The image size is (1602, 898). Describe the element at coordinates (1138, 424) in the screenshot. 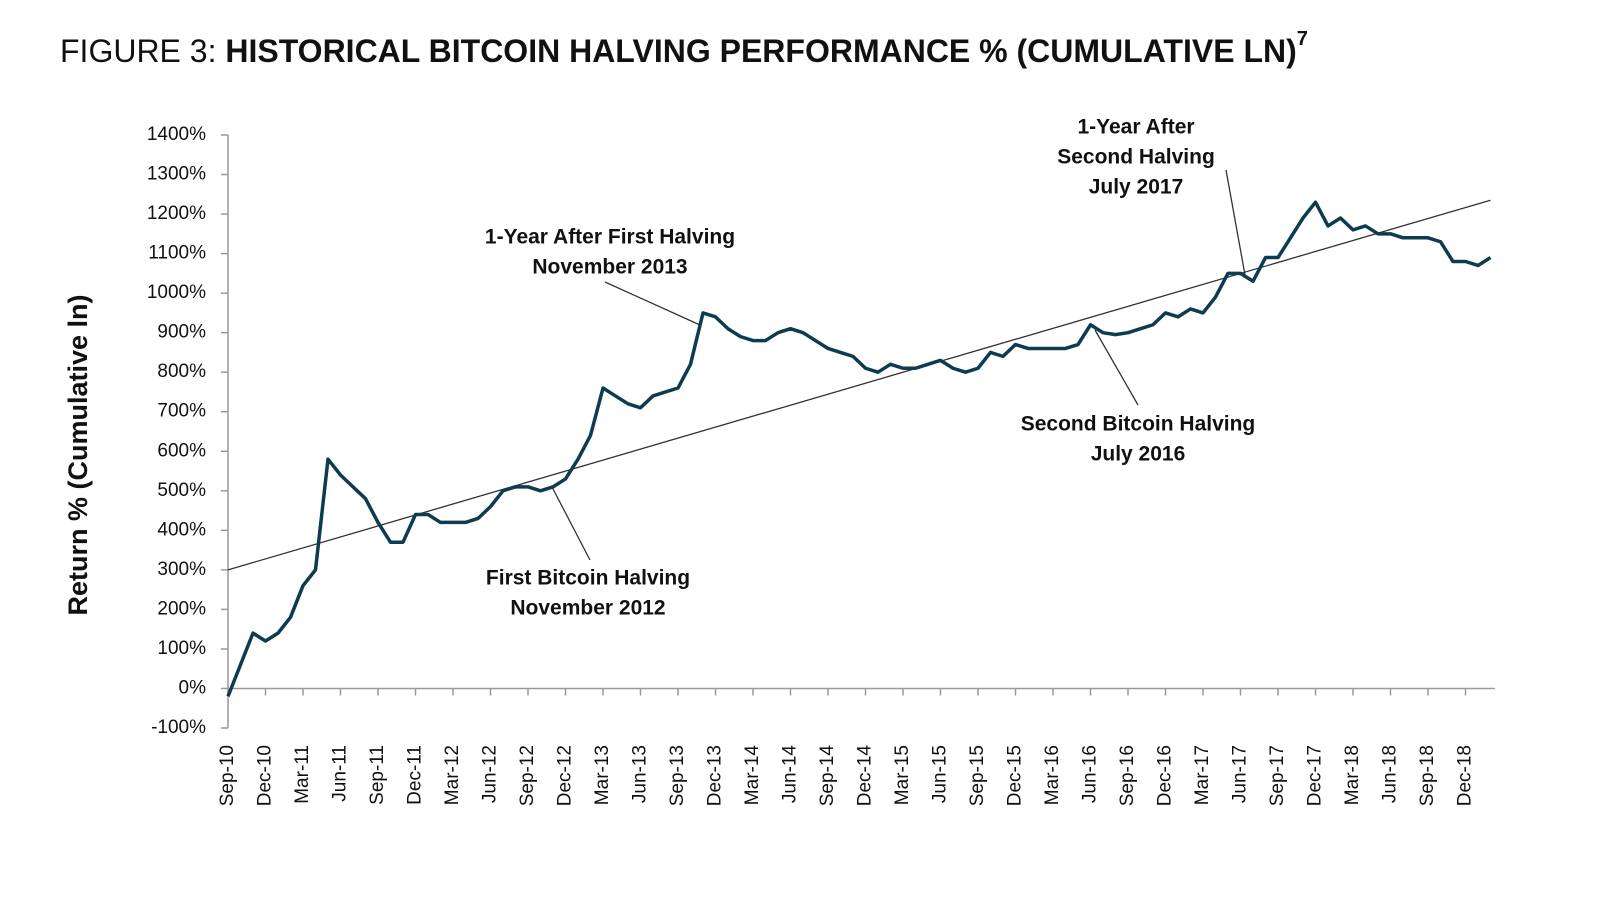

I see `annotation-text: Second Bitcoin Halving` at that location.